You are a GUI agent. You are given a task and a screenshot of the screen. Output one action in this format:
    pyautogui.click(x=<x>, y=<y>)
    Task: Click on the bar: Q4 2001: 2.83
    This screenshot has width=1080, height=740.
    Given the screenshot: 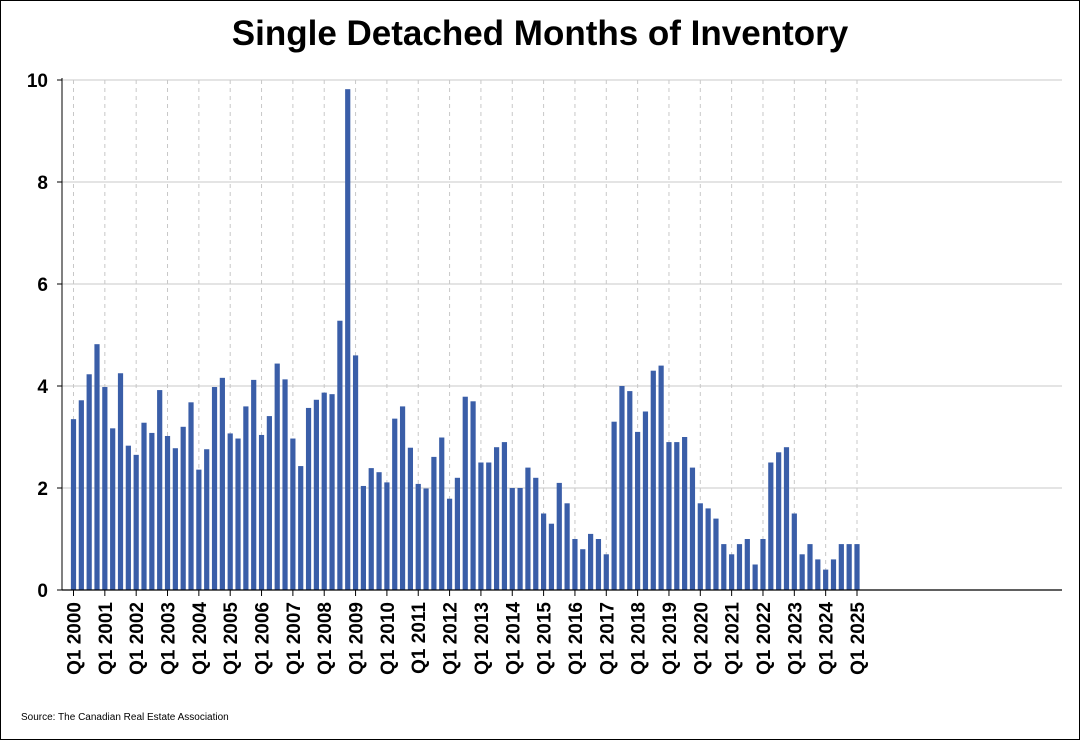 What is the action you would take?
    pyautogui.click(x=128, y=517)
    